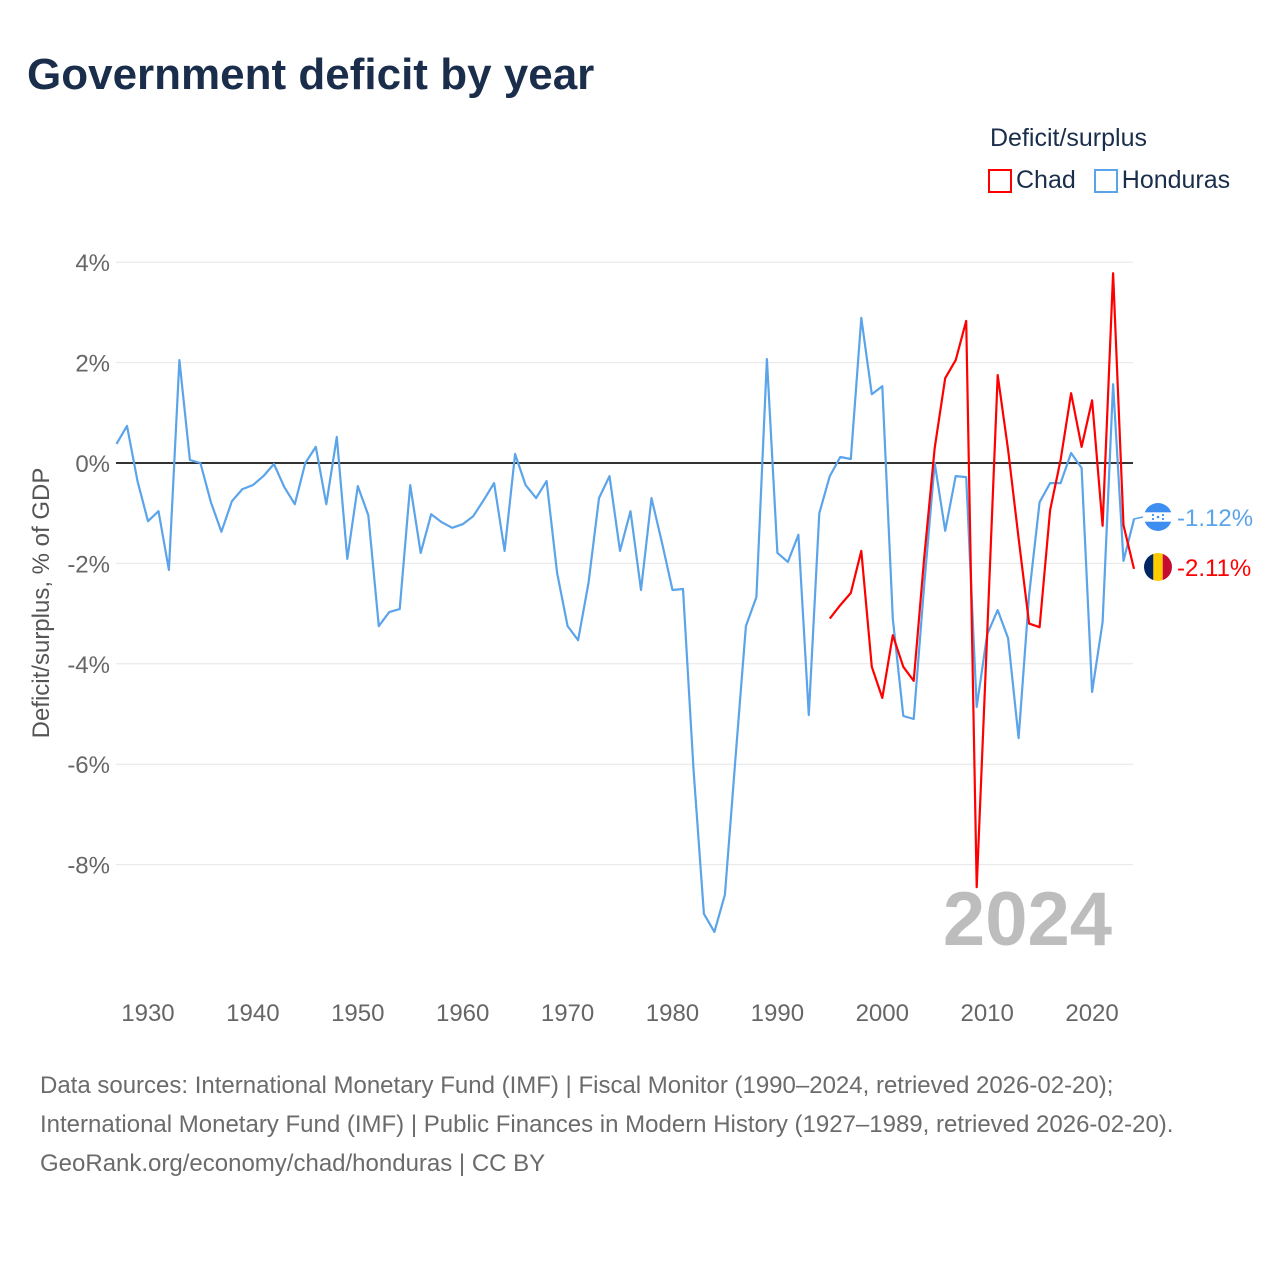 The height and width of the screenshot is (1280, 1280). Describe the element at coordinates (1091, 1013) in the screenshot. I see `x-tick-label: 2020` at that location.